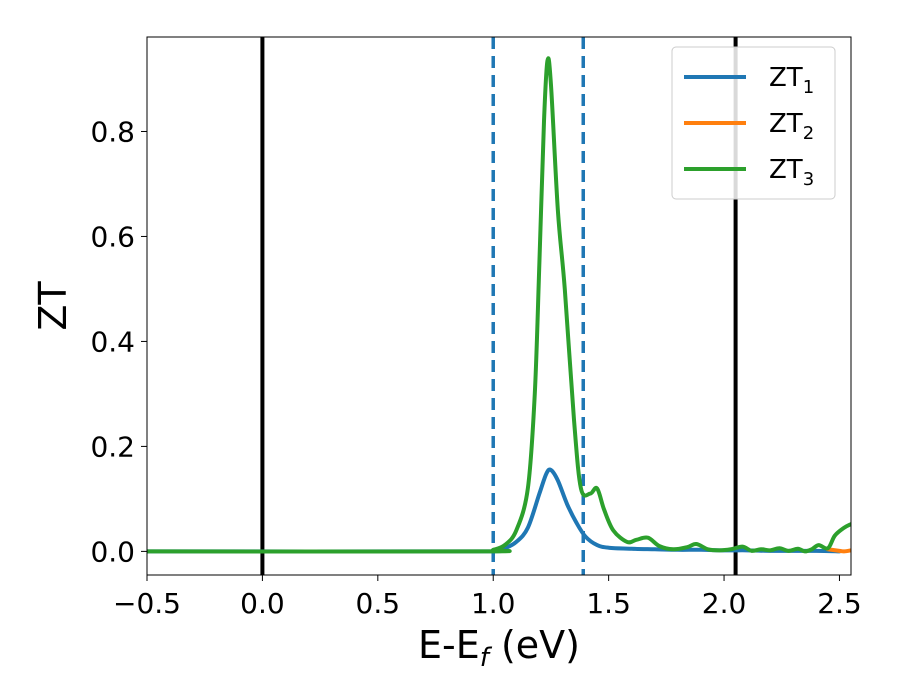 Image resolution: width=900 pixels, height=700 pixels. What do you see at coordinates (791, 172) in the screenshot?
I see `legend-label: ZT3` at bounding box center [791, 172].